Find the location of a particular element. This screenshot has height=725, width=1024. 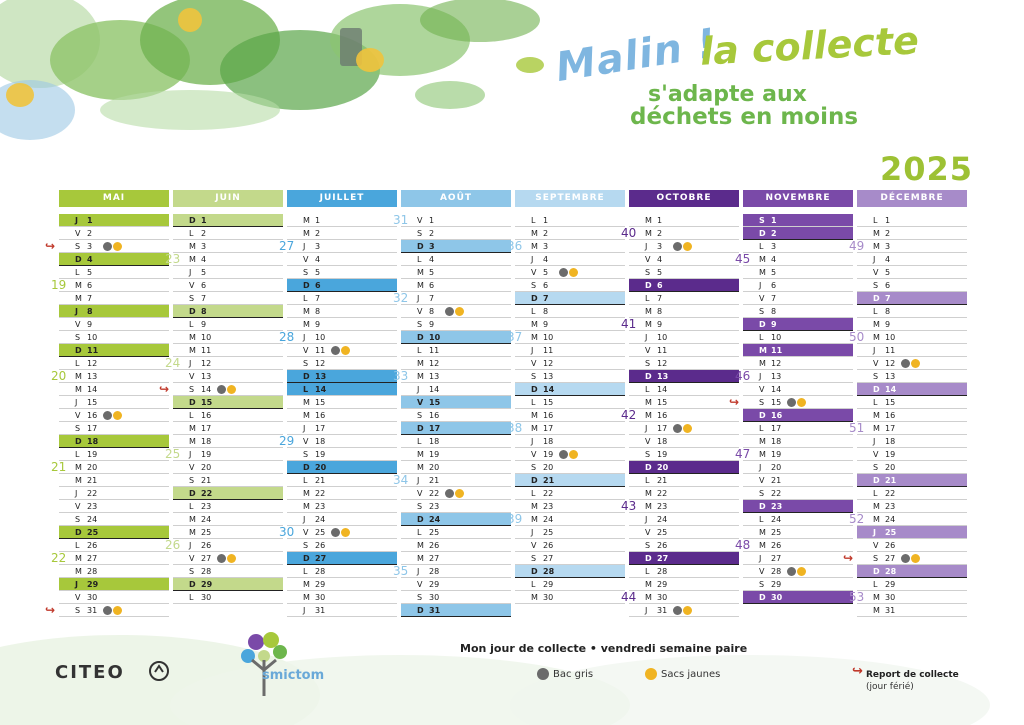

day-number: 16 is located at coordinates (890, 415).